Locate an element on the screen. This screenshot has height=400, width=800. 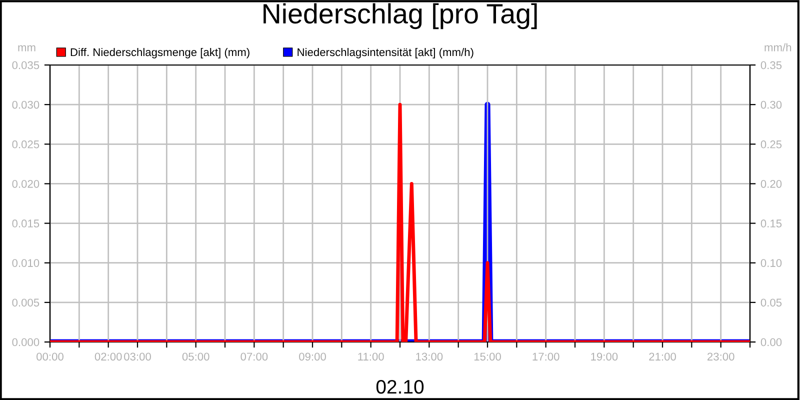
chart-title: Niederschlag [pro Tag] is located at coordinates (400, 16).